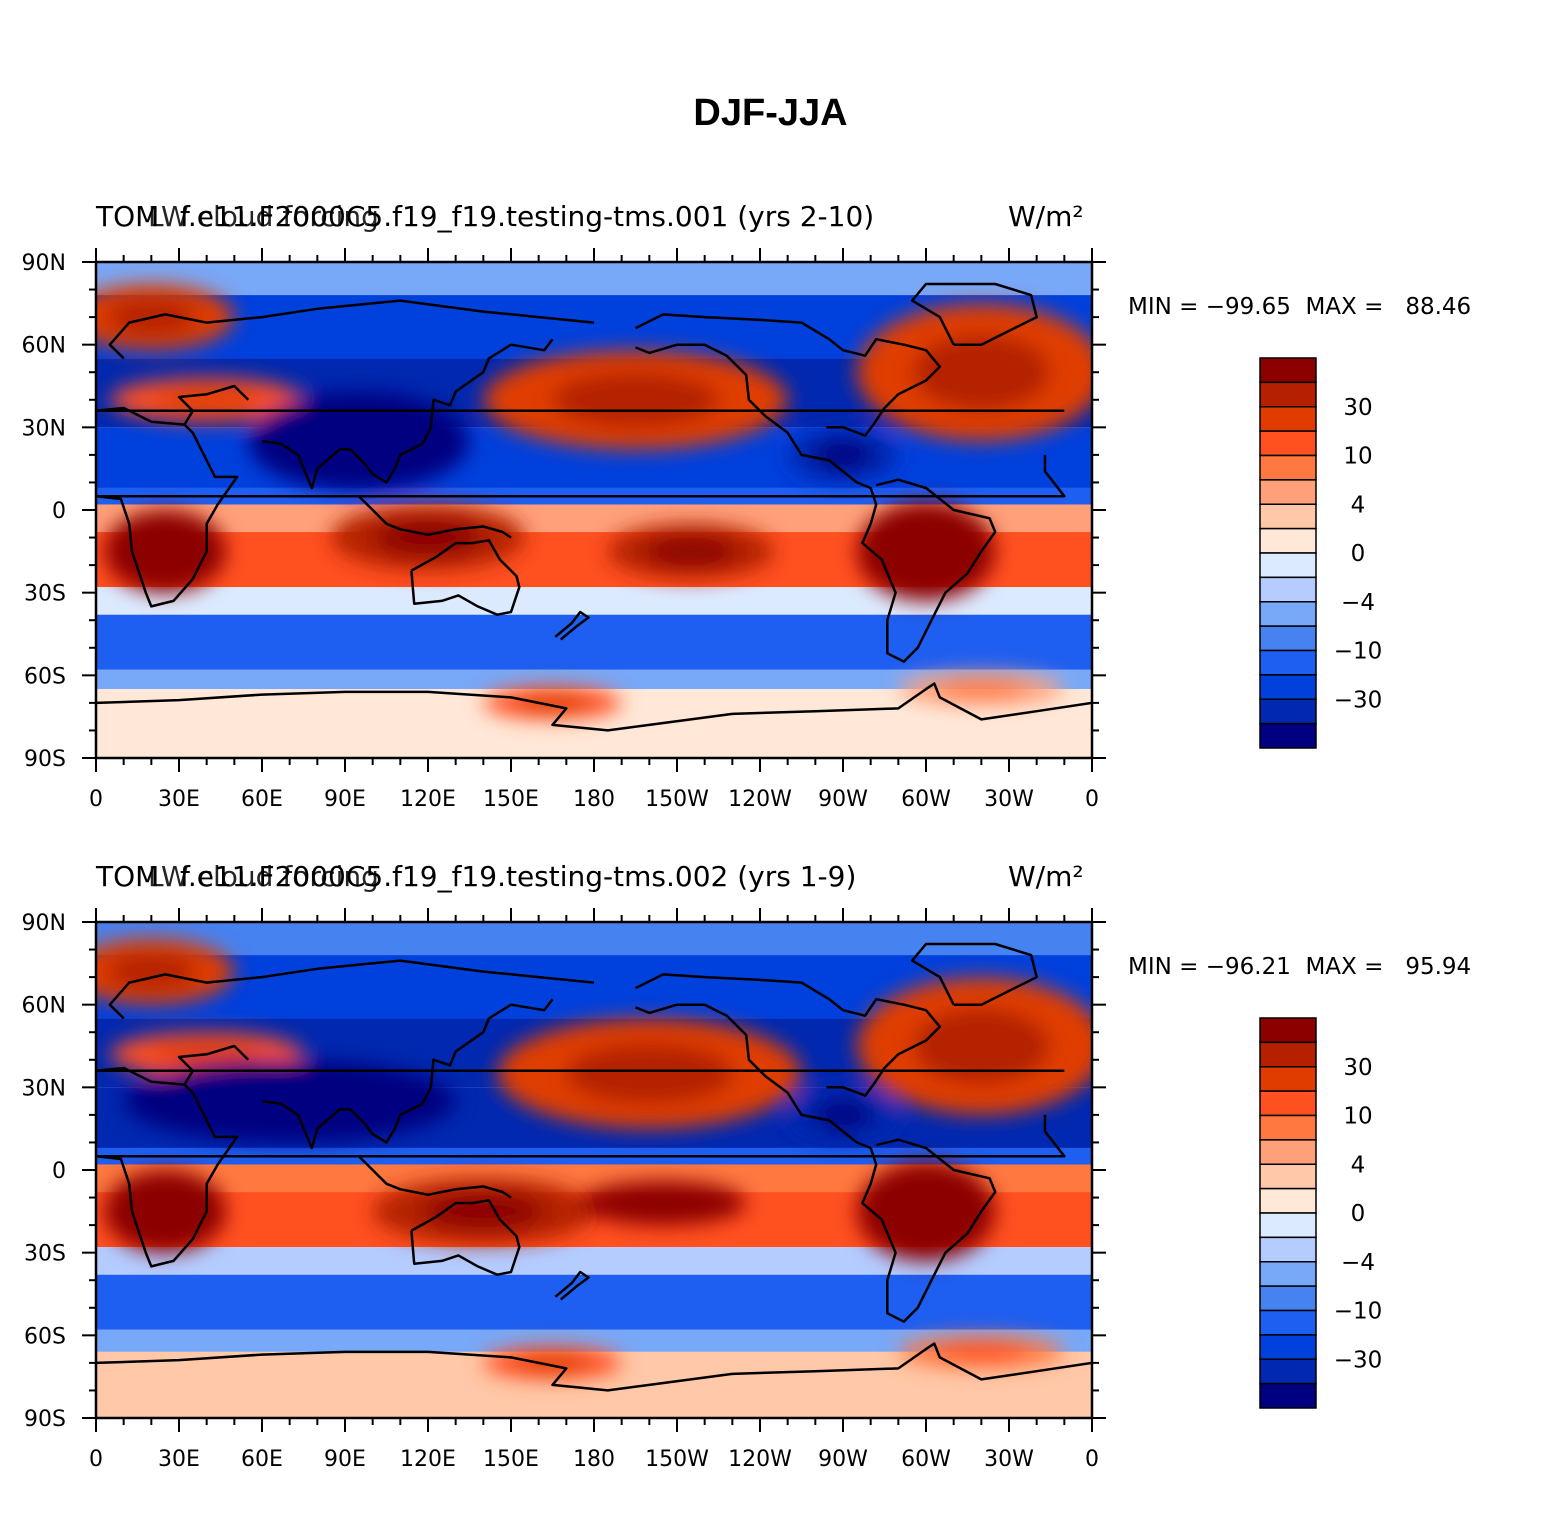 The image size is (1541, 1538). Describe the element at coordinates (511, 799) in the screenshot. I see `x-tick-label: 150E` at that location.